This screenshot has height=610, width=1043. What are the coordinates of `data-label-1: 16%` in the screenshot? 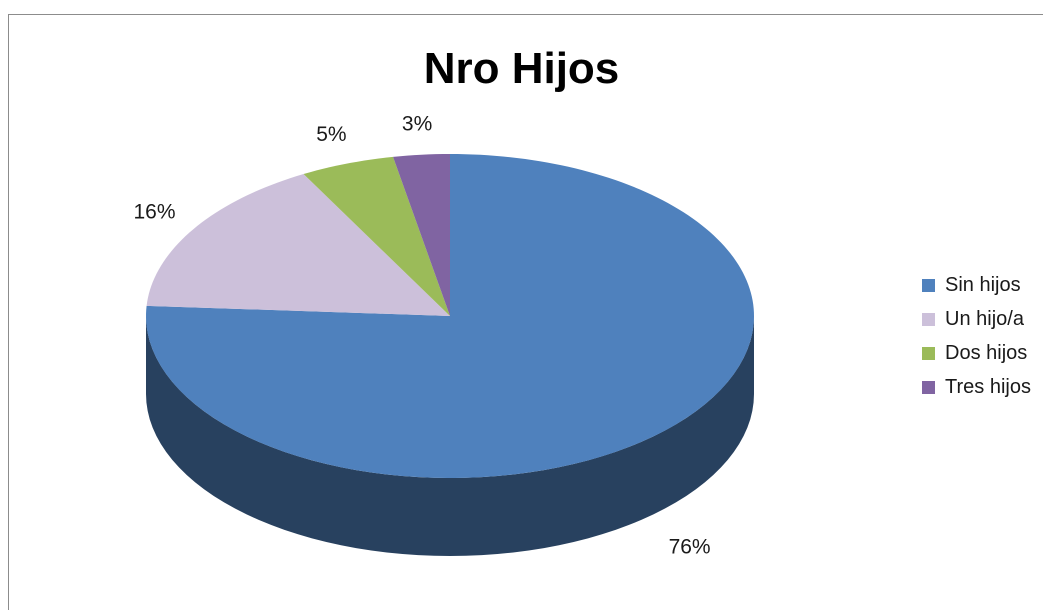 It's located at (154, 212).